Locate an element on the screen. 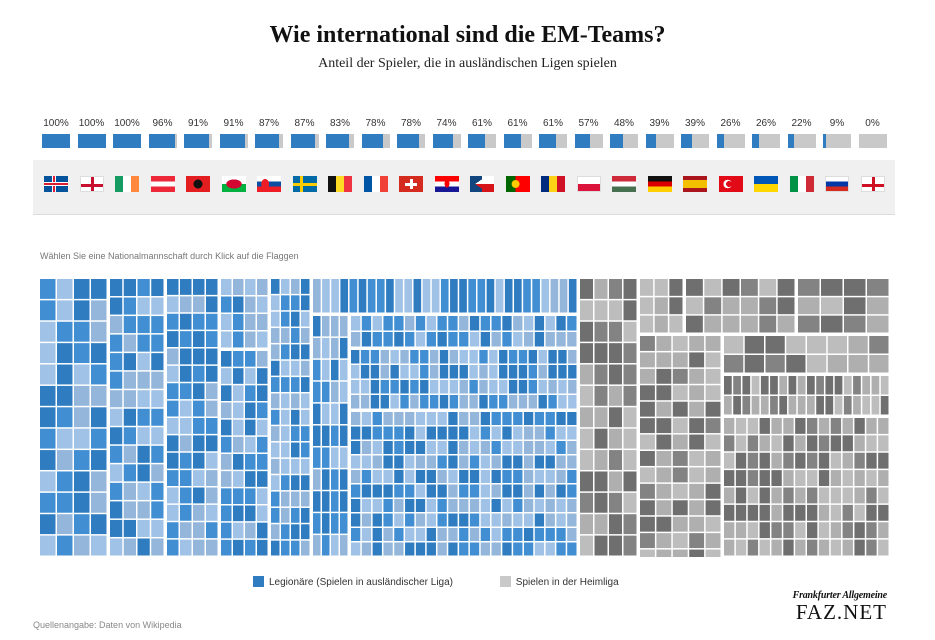 This screenshot has width=935, height=640. hungary-flag-icon is located at coordinates (624, 184).